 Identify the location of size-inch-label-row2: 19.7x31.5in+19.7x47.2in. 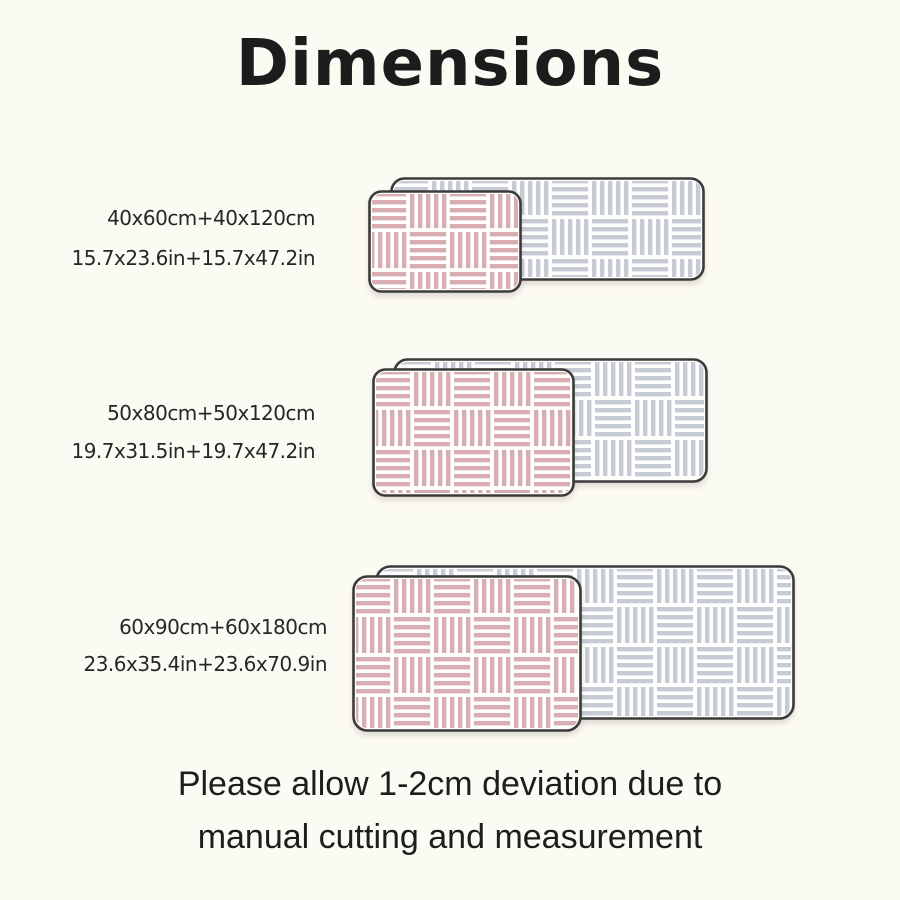
(193, 451).